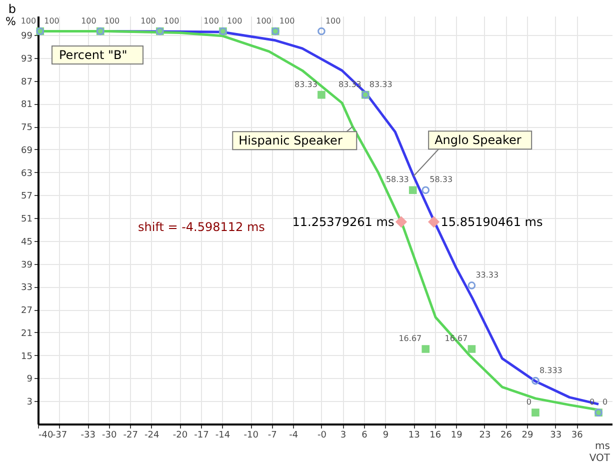 This screenshot has height=464, width=615. What do you see at coordinates (251, 435) in the screenshot?
I see `x-tick-label: -10` at bounding box center [251, 435].